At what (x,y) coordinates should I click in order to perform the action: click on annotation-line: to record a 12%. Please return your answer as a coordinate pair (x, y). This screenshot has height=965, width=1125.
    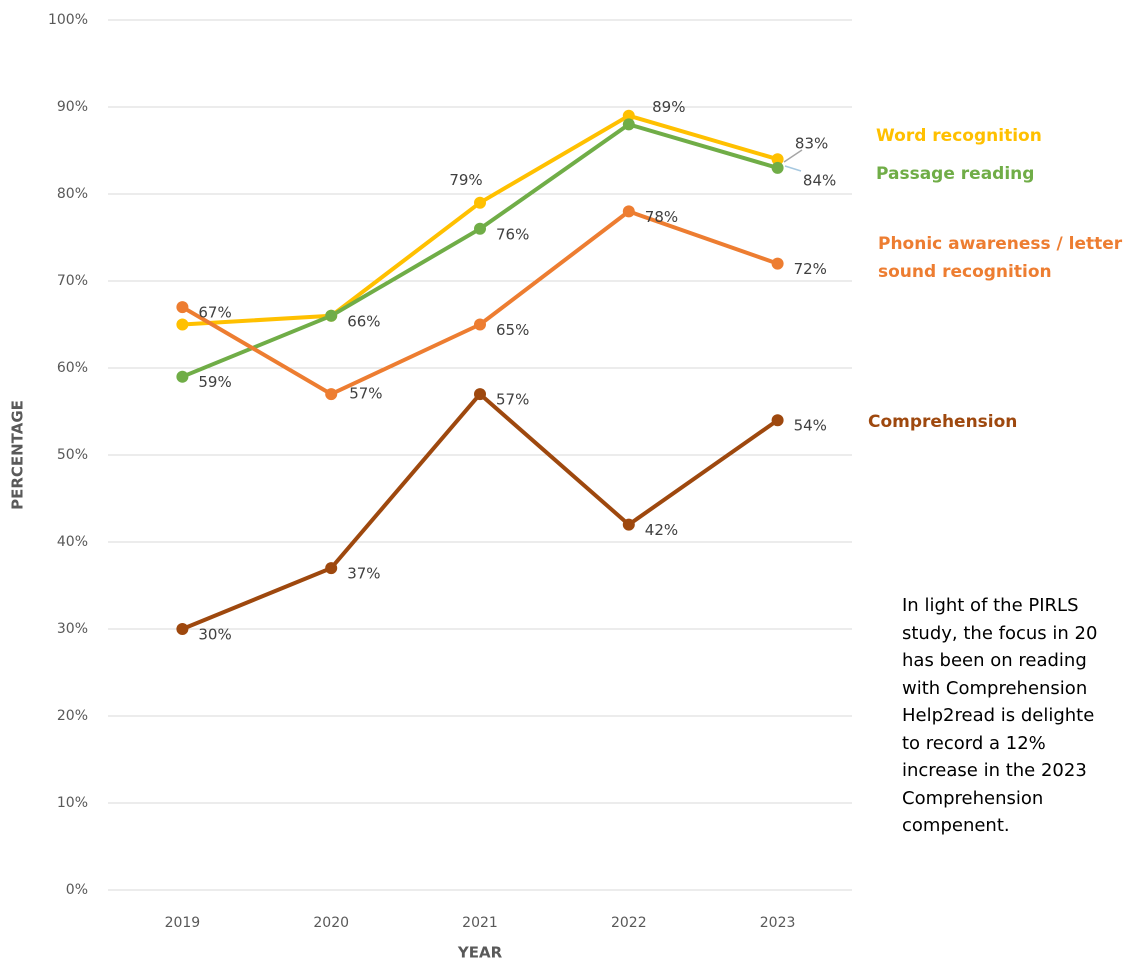
    Looking at the image, I should click on (974, 743).